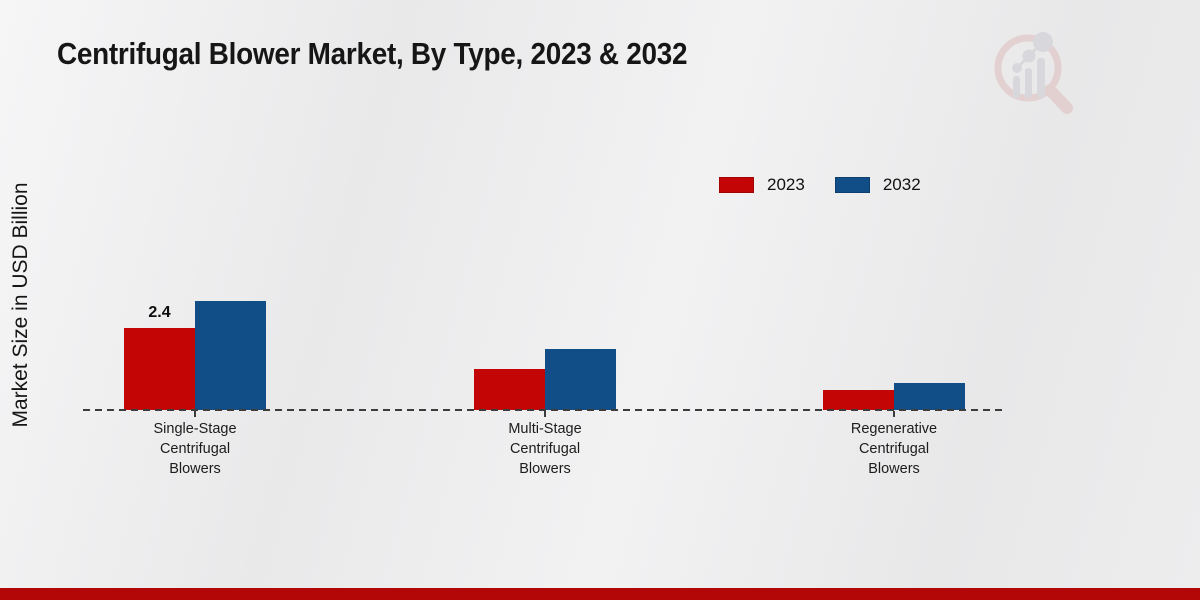  Describe the element at coordinates (159, 313) in the screenshot. I see `bar-value-label: 2.4` at that location.